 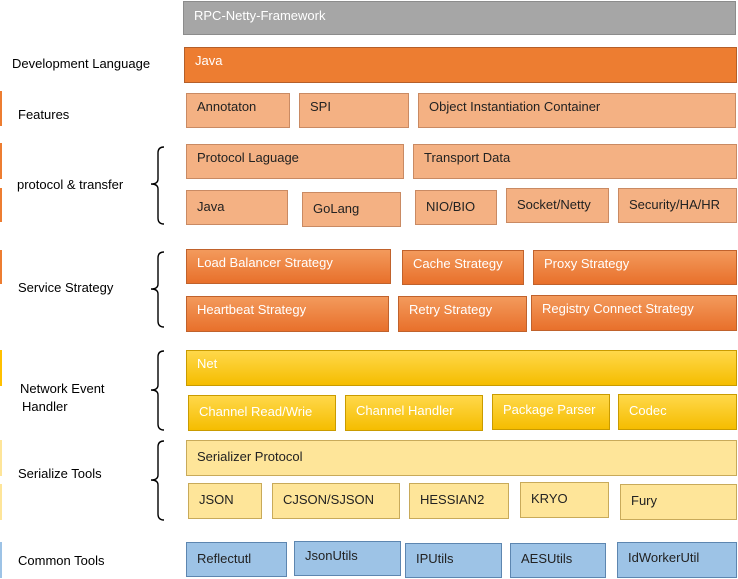 What do you see at coordinates (236, 559) in the screenshot?
I see `box-reflectutil: Reflectutl` at bounding box center [236, 559].